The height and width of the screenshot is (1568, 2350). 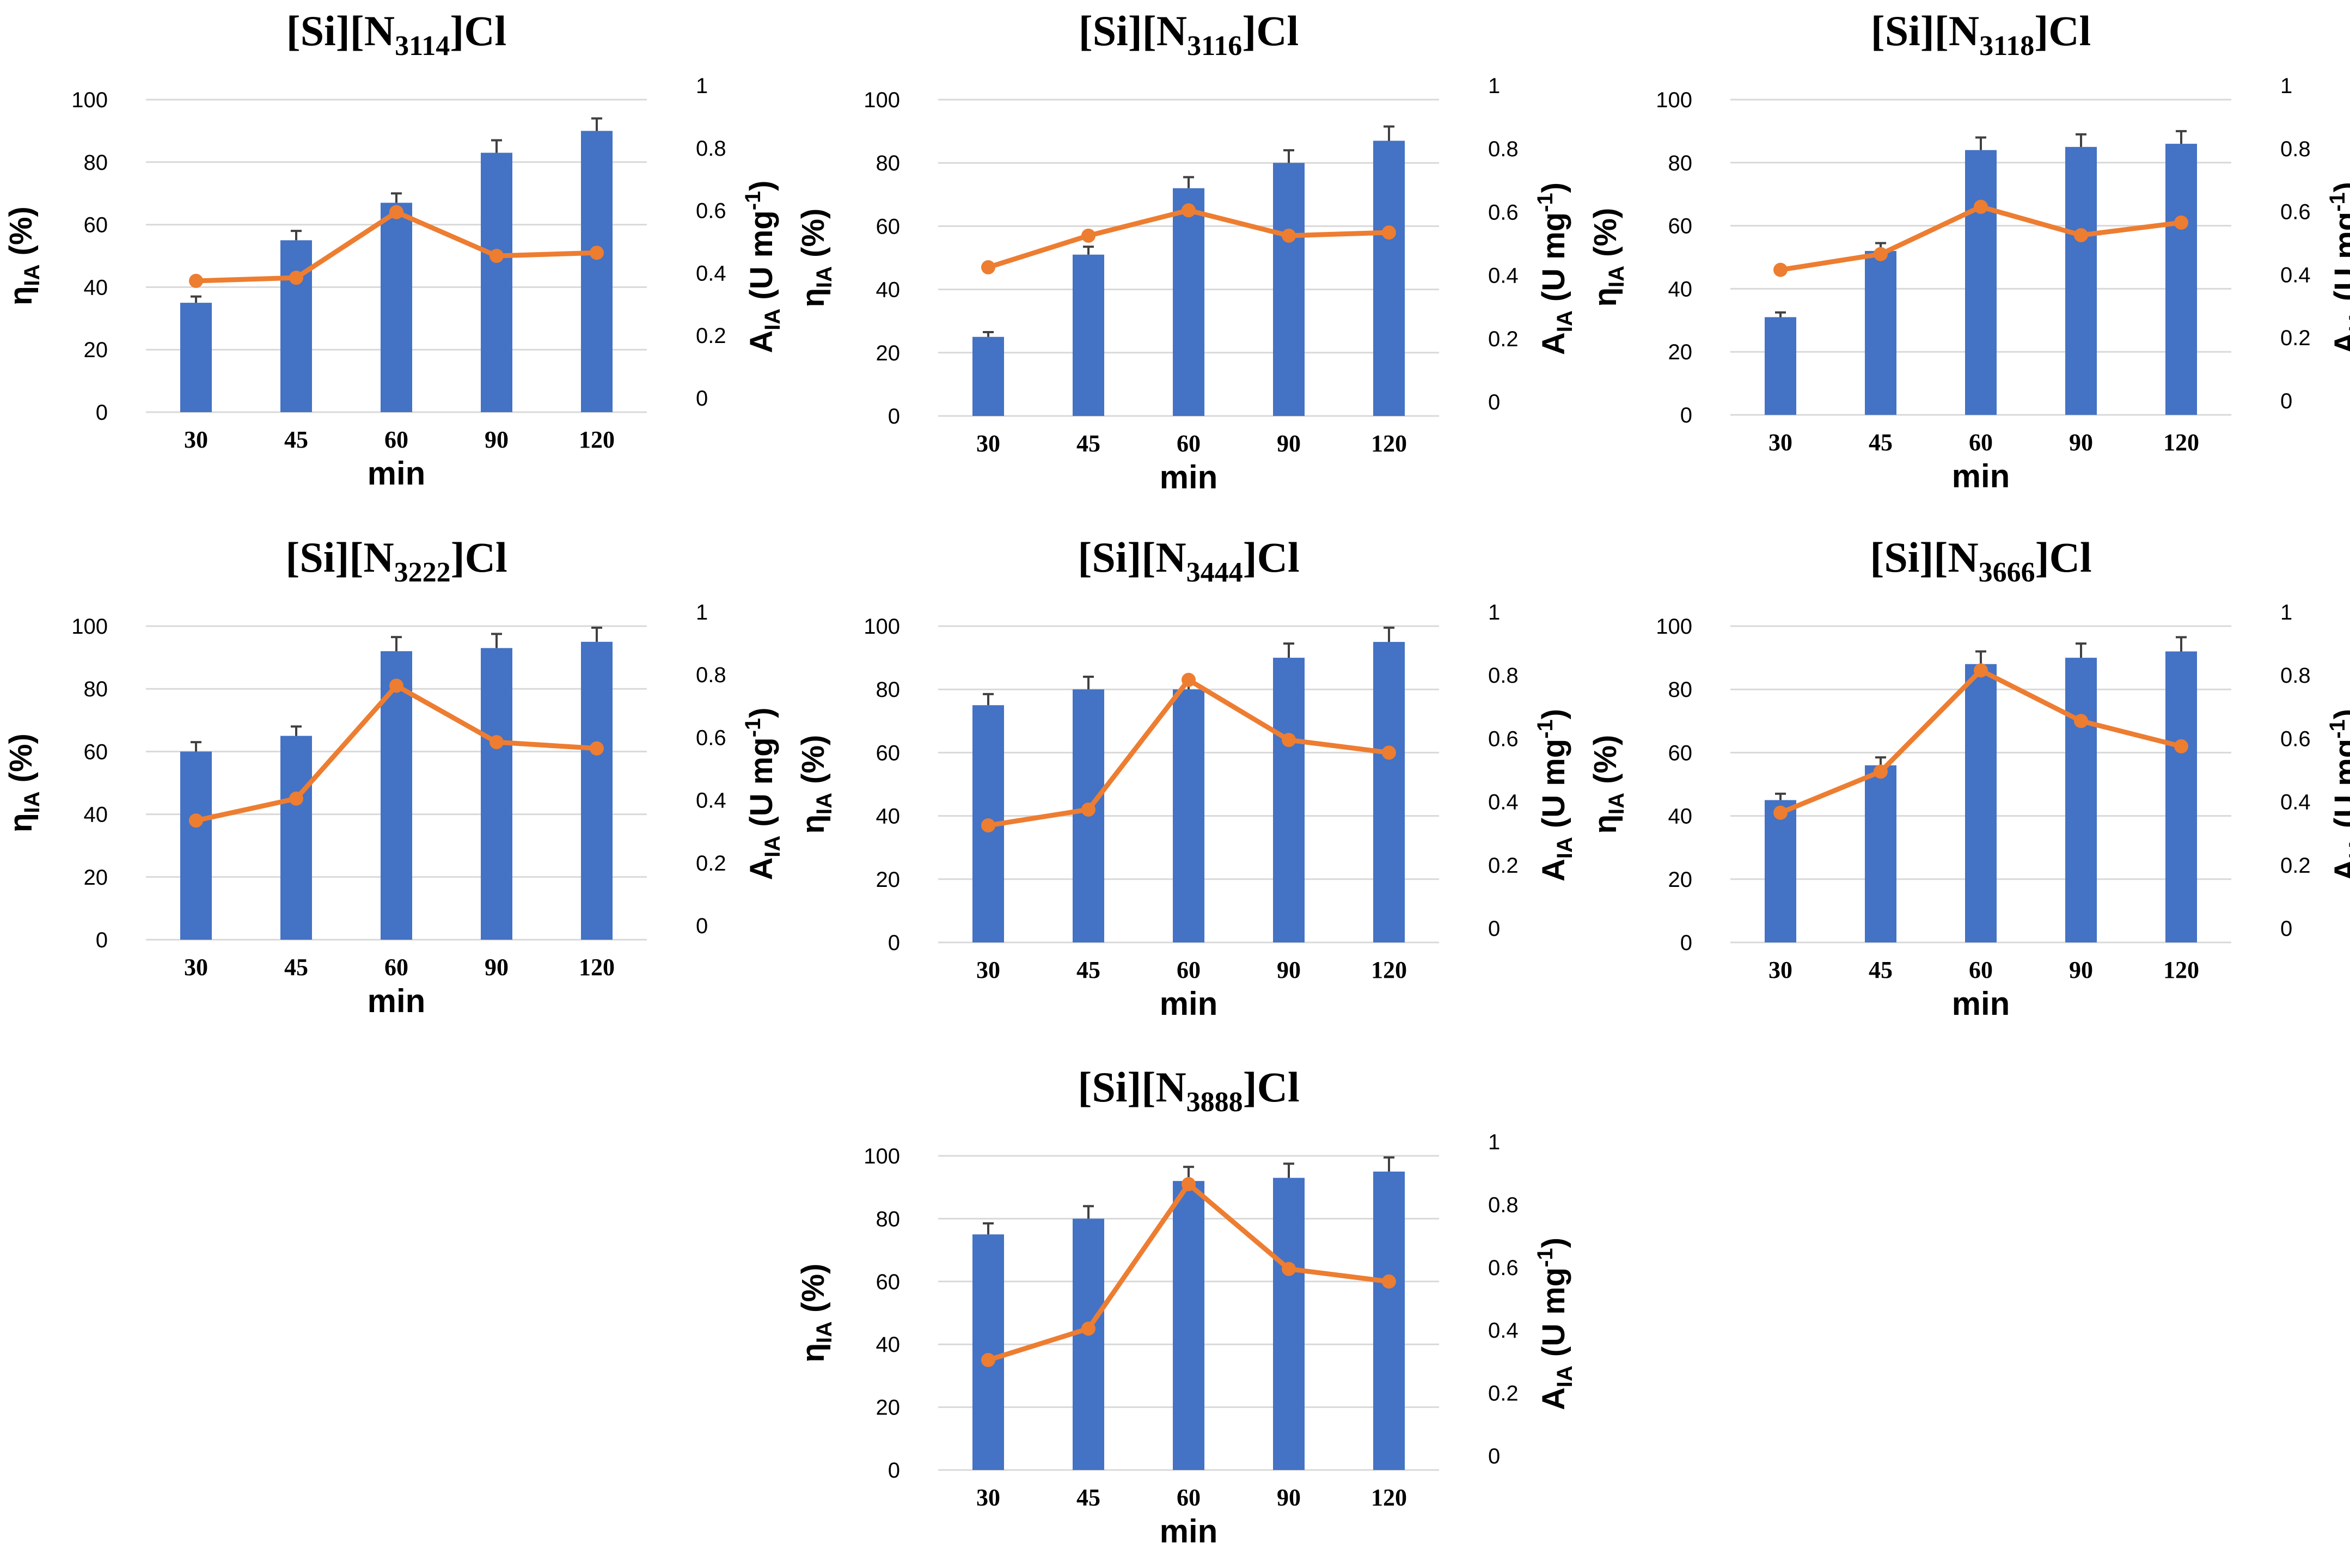 I want to click on left-tick-label: 0, so click(x=894, y=416).